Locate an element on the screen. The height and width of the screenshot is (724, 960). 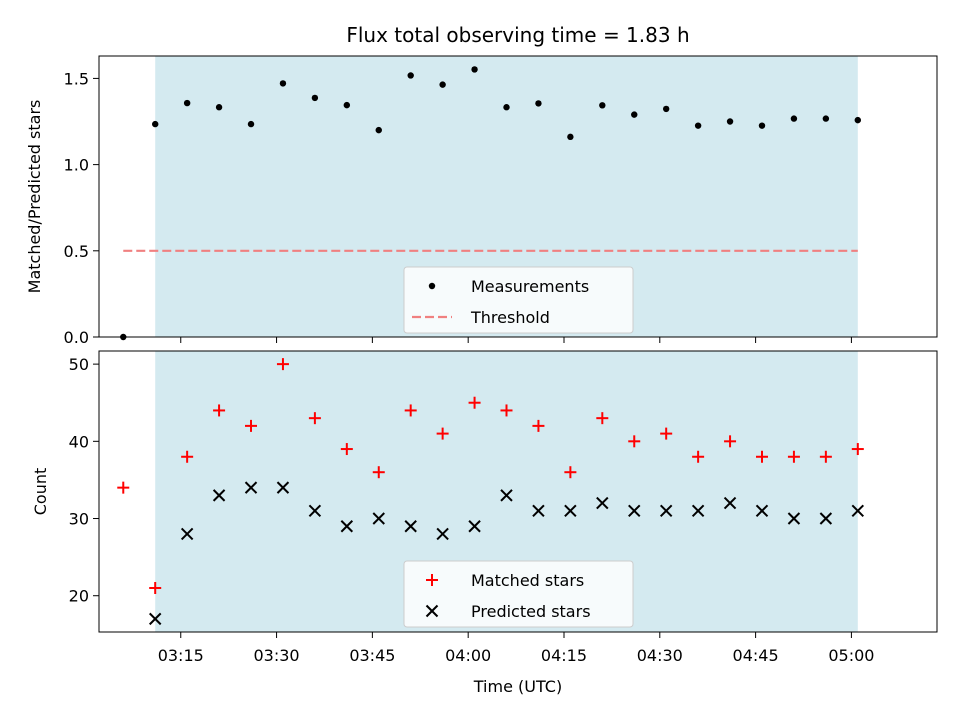
y-tick-label: 0.0 is located at coordinates (76, 337).